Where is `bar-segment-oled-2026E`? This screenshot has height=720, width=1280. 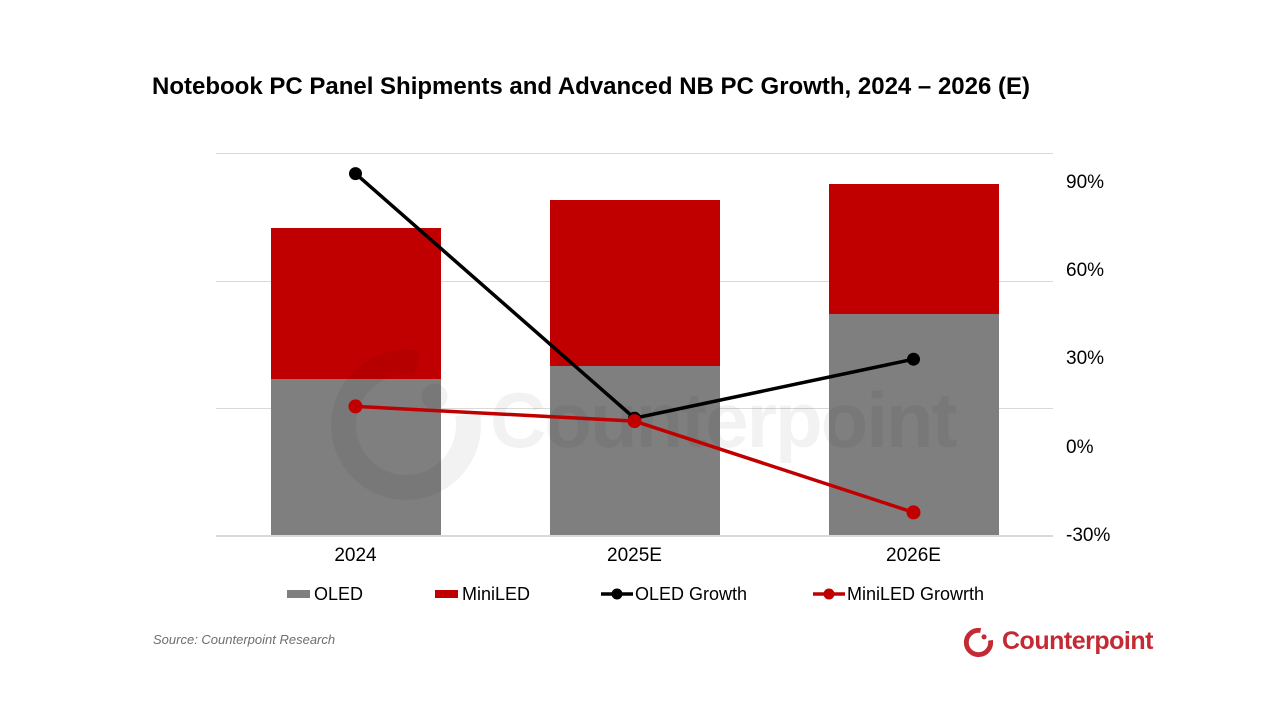
bar-segment-oled-2026E is located at coordinates (913, 424).